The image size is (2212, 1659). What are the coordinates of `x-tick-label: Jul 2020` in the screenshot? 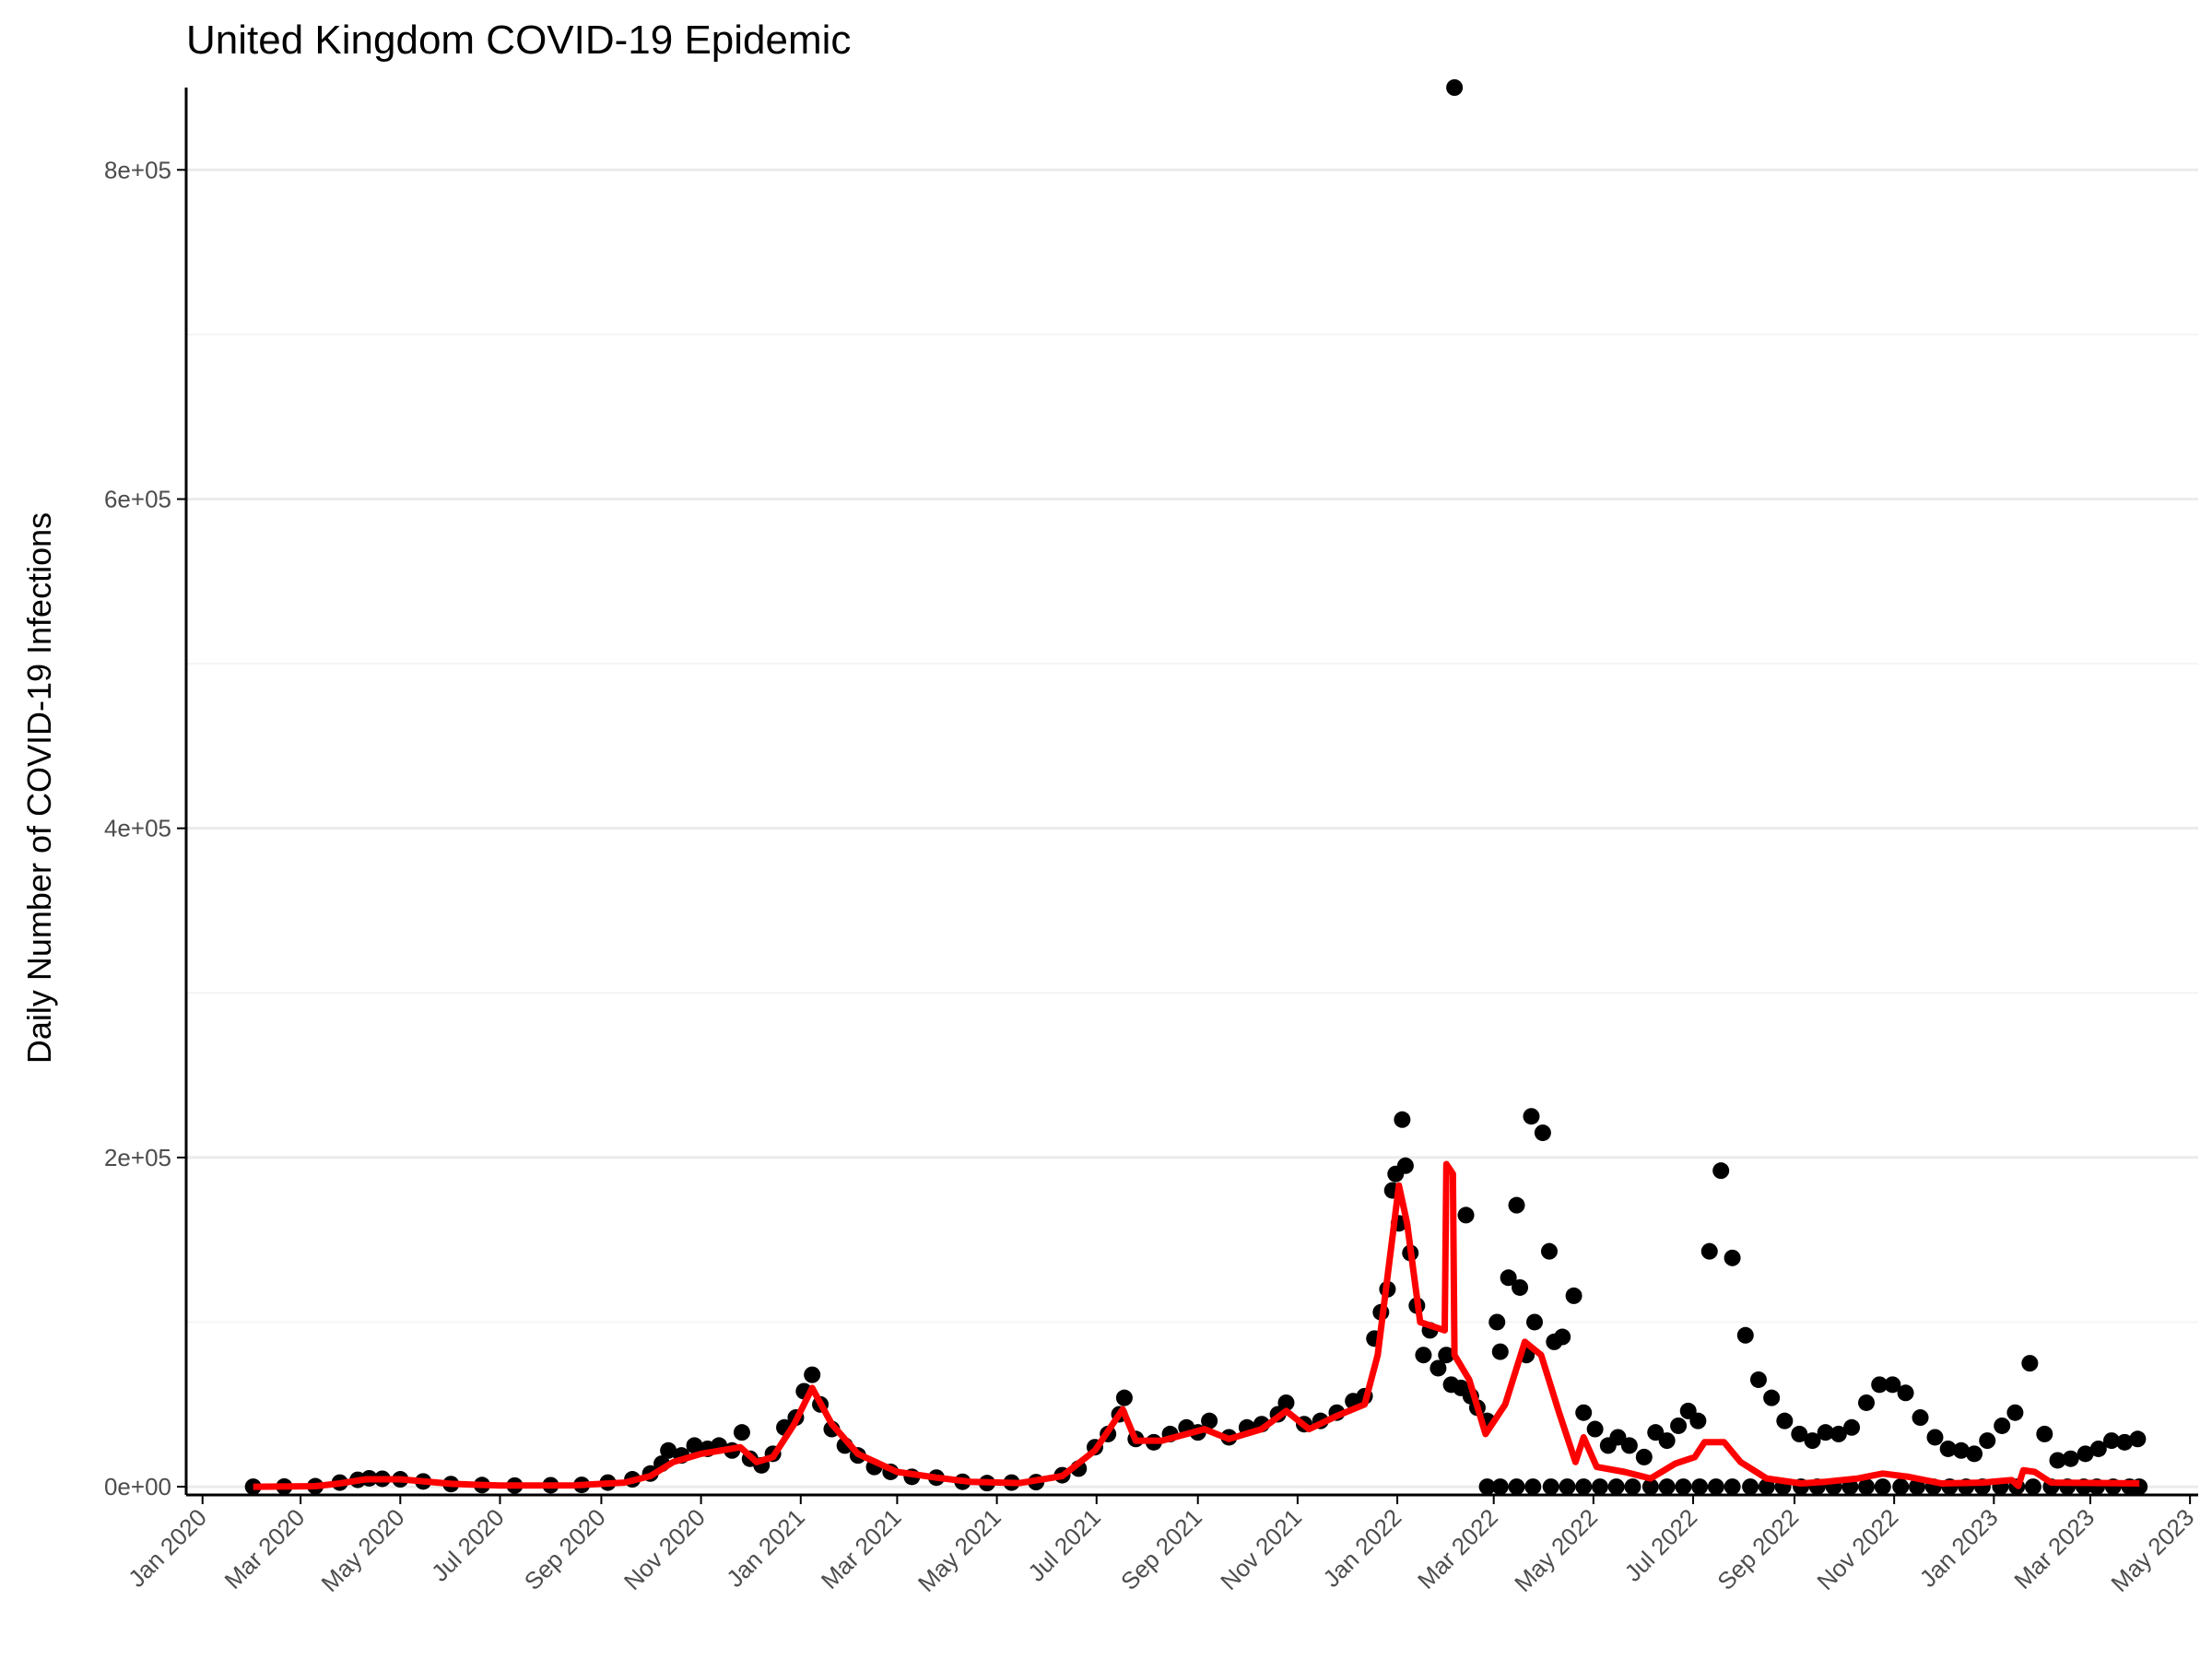 It's located at (468, 1545).